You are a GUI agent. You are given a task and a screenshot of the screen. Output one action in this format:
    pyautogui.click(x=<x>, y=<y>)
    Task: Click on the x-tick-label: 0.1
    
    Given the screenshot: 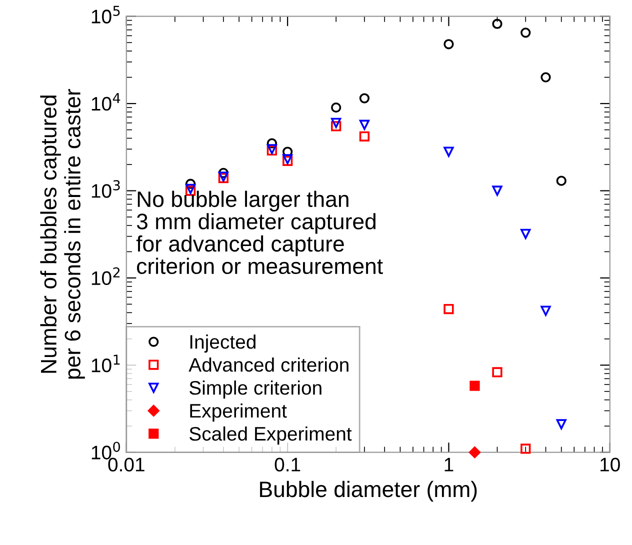 What is the action you would take?
    pyautogui.click(x=287, y=465)
    